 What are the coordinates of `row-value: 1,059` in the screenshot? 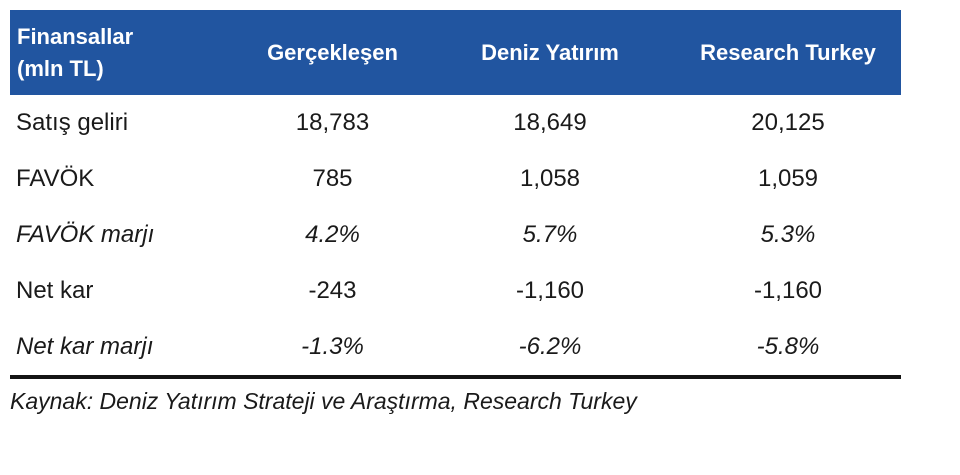 It's located at (788, 178).